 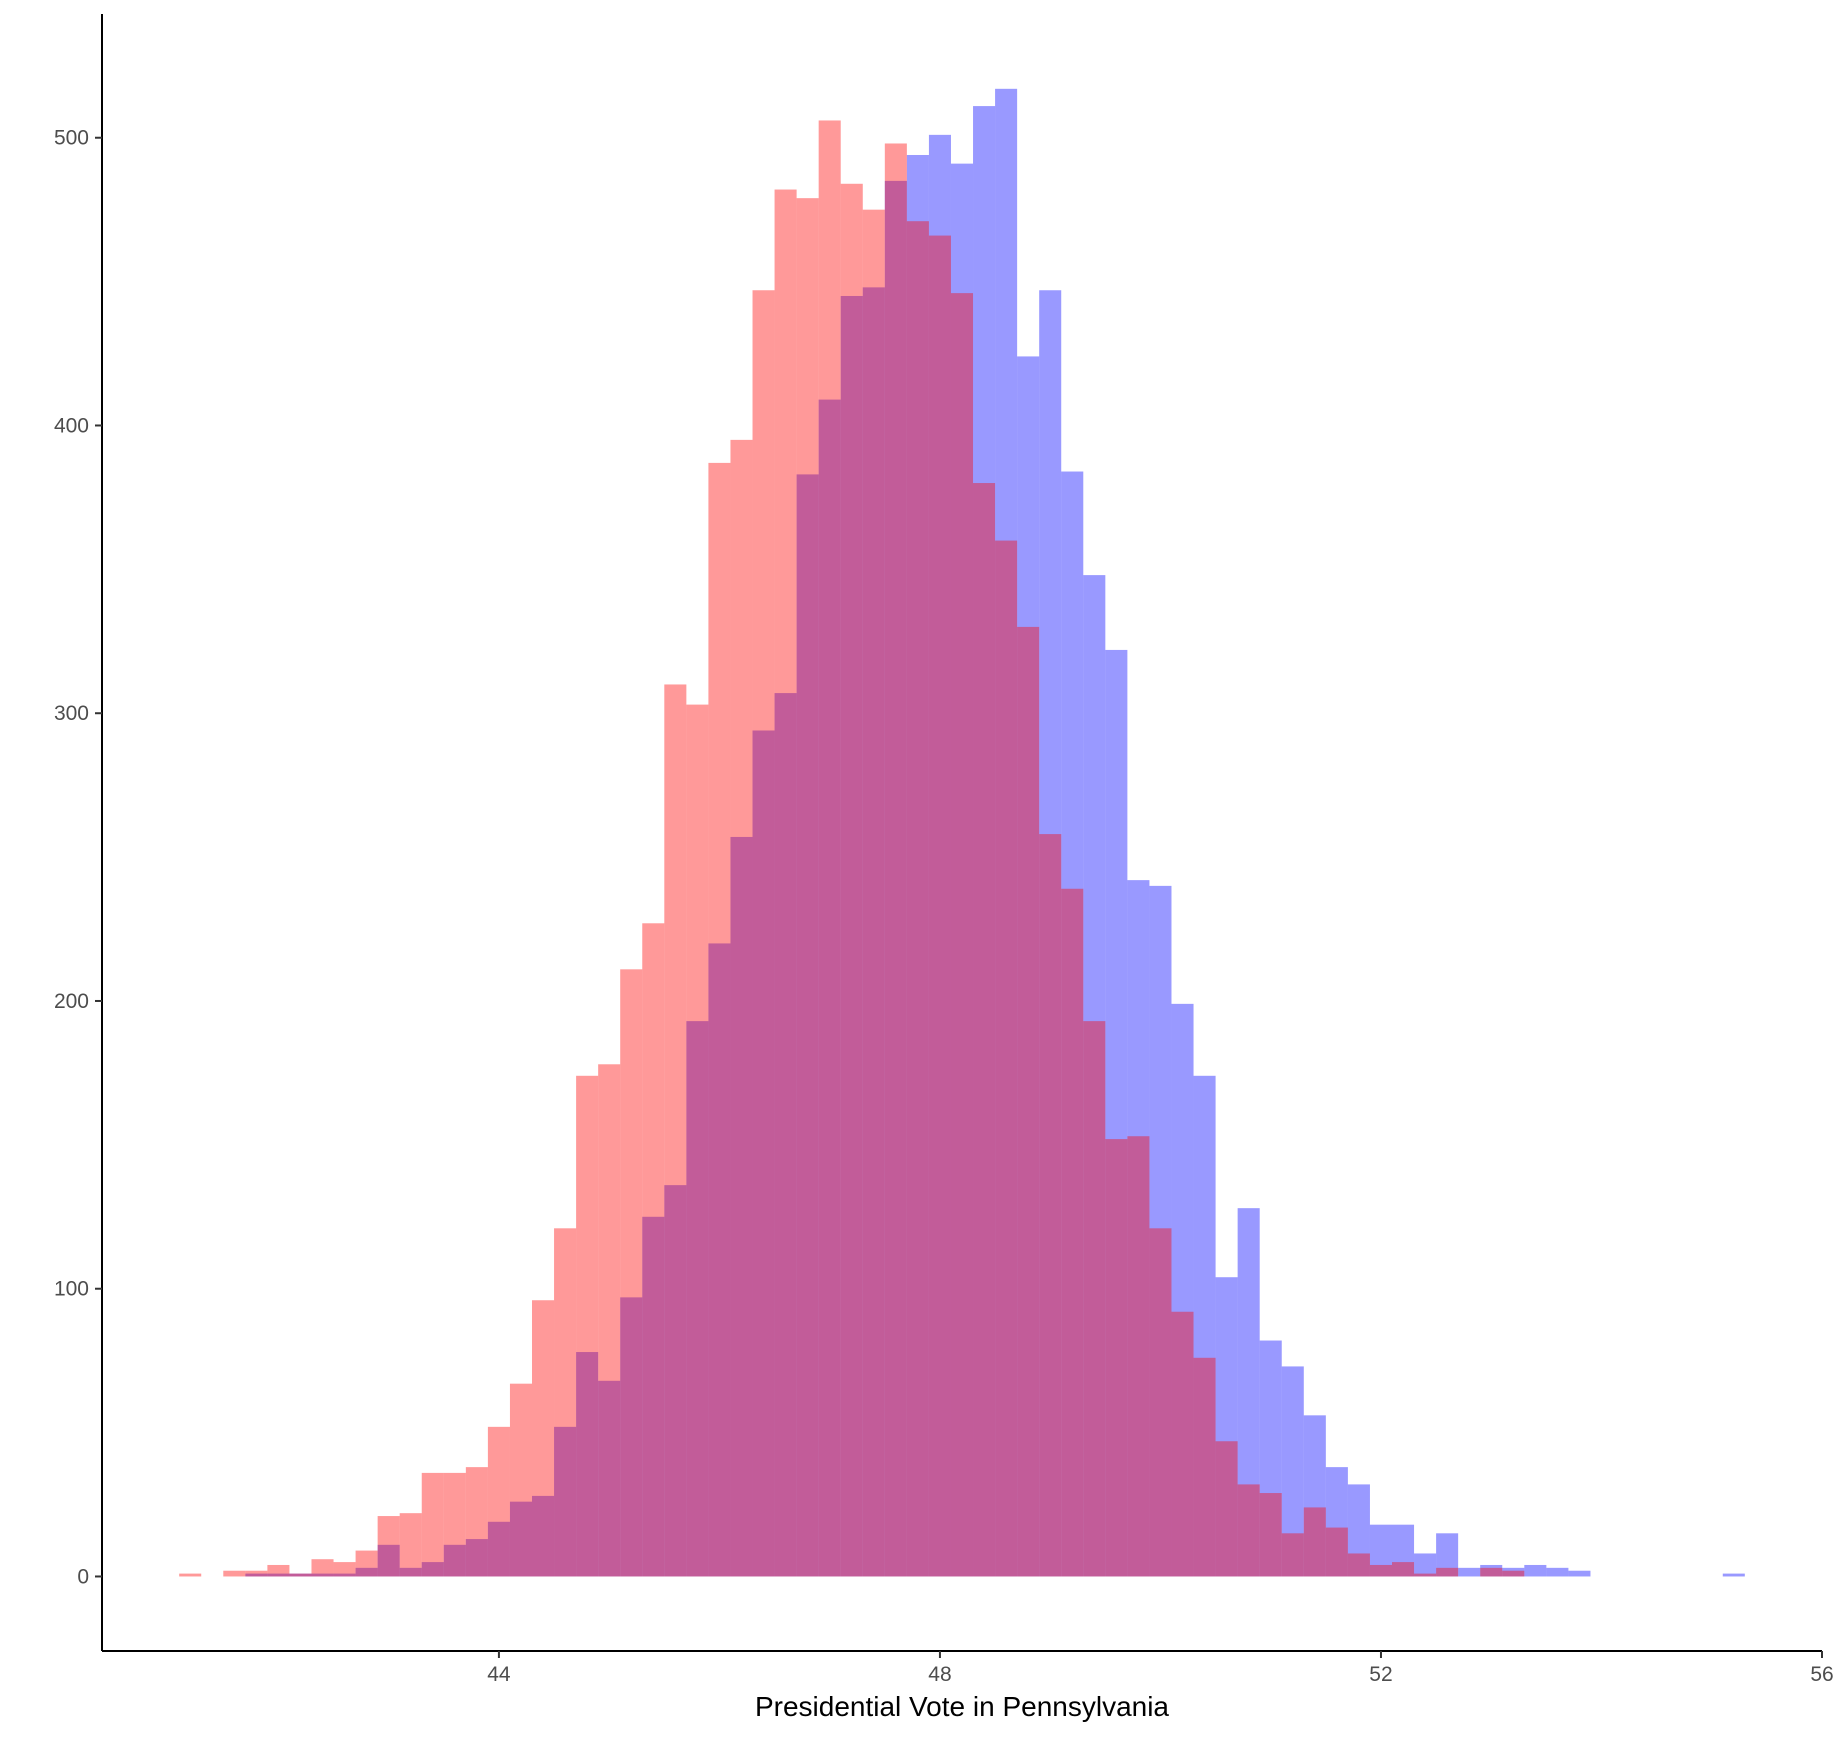 I want to click on x-tick-label: 44, so click(x=499, y=1674).